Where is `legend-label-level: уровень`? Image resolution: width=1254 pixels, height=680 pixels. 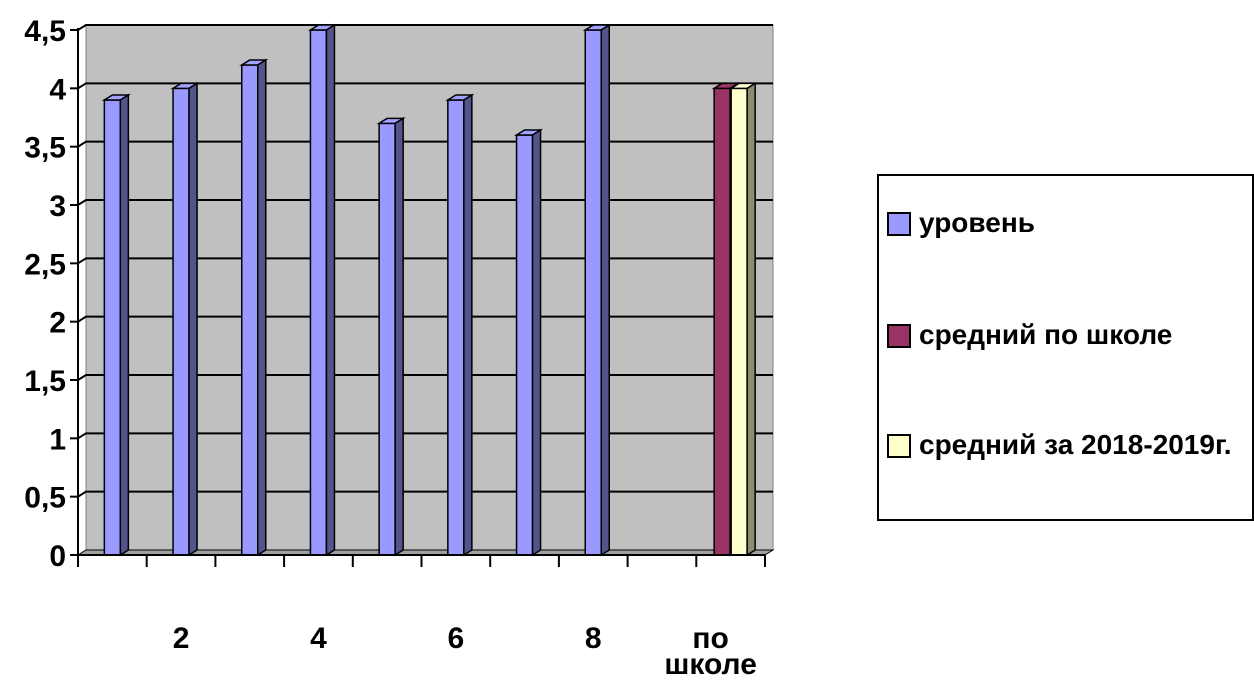 legend-label-level: уровень is located at coordinates (977, 222).